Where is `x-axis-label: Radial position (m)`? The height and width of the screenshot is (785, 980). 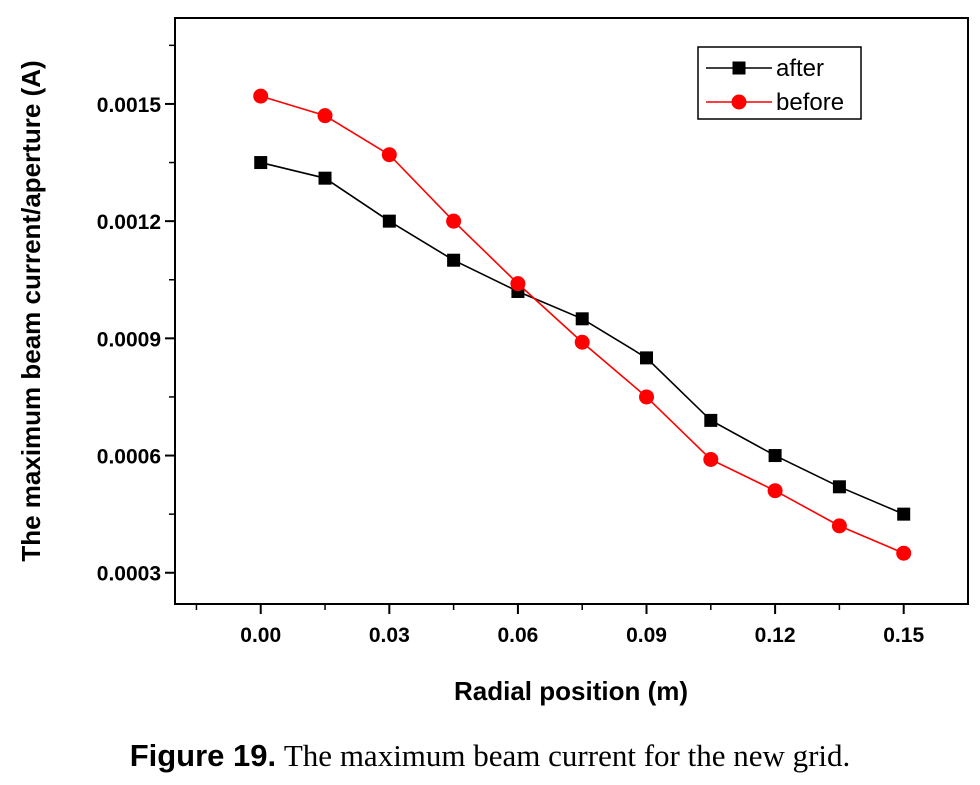 x-axis-label: Radial position (m) is located at coordinates (571, 691).